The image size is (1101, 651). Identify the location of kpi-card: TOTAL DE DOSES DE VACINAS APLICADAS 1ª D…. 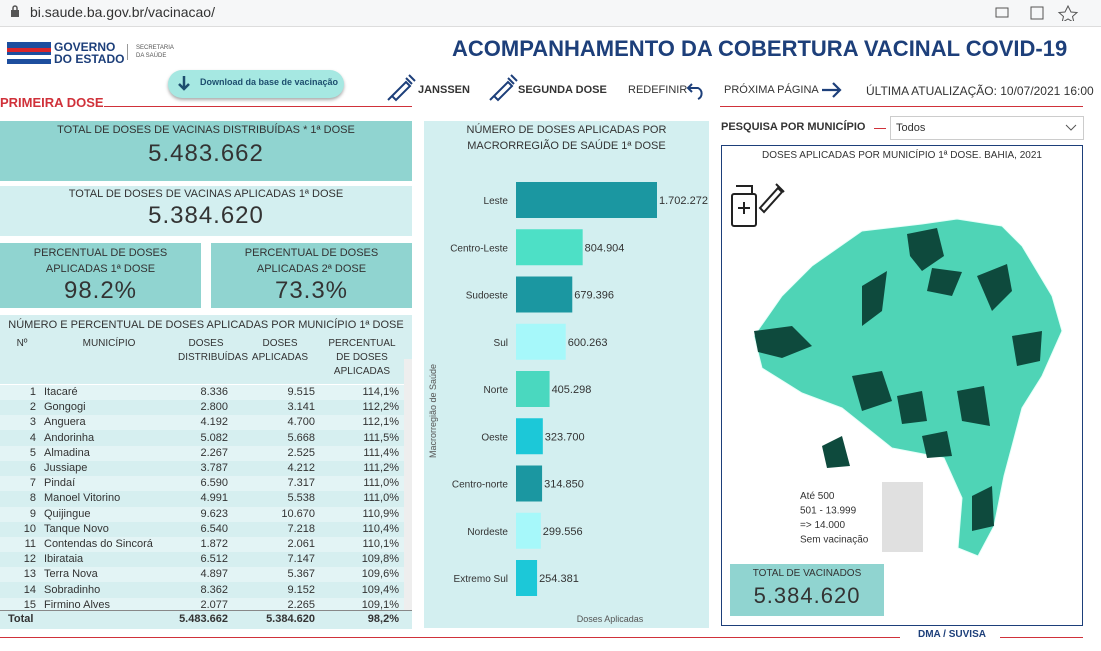
(206, 211).